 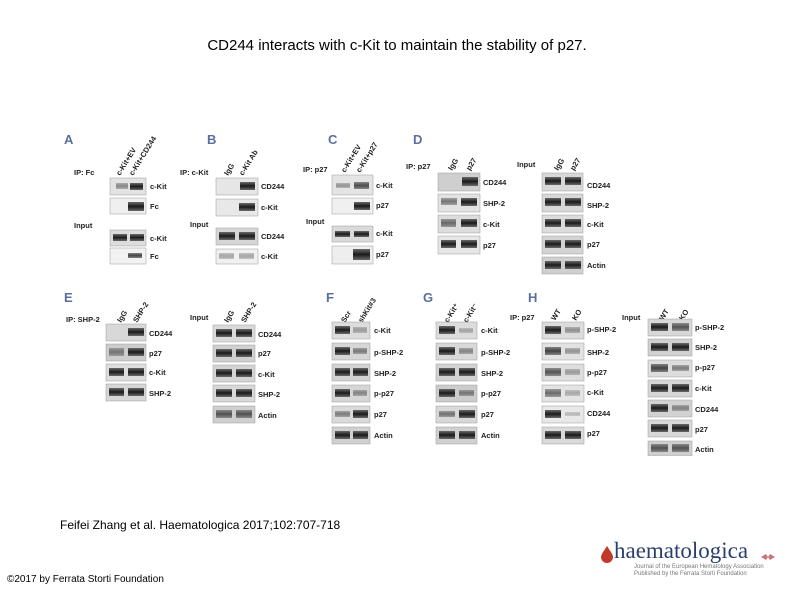 What do you see at coordinates (384, 393) in the screenshot?
I see `panel-f-row-4: p-p27` at bounding box center [384, 393].